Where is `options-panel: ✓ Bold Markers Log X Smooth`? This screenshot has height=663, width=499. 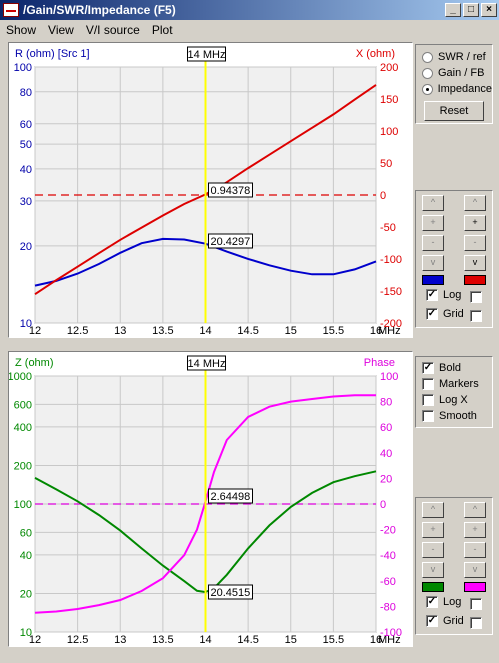
options-panel: ✓ Bold Markers Log X Smooth is located at coordinates (454, 392).